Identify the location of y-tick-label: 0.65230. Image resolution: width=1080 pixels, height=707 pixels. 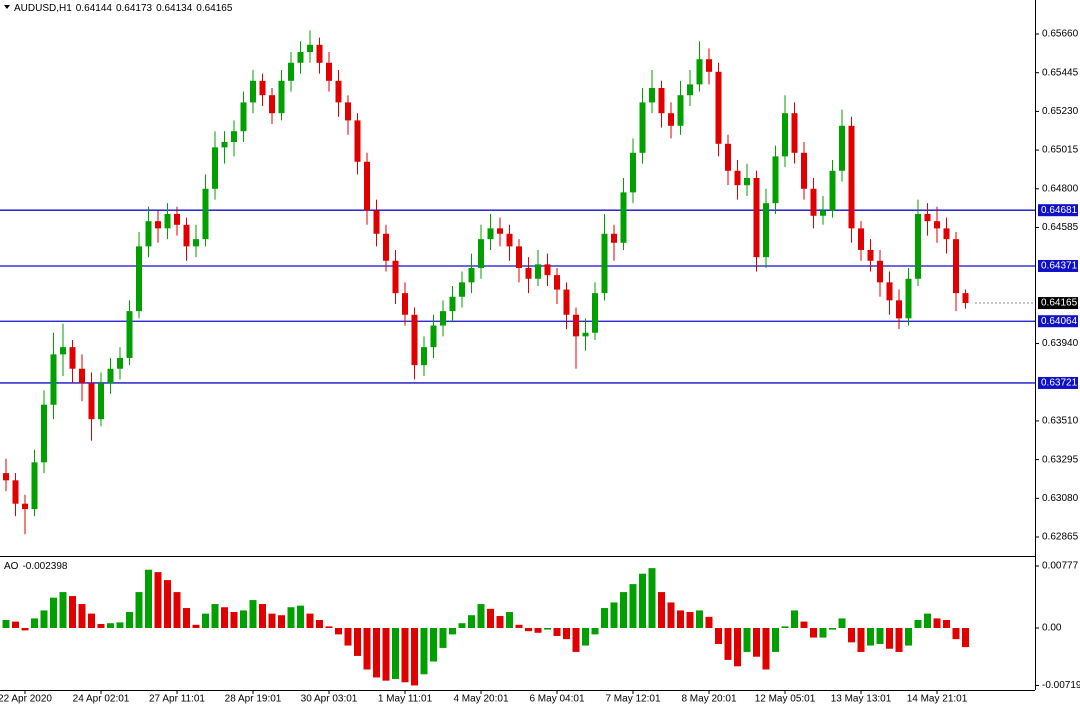
(1060, 111).